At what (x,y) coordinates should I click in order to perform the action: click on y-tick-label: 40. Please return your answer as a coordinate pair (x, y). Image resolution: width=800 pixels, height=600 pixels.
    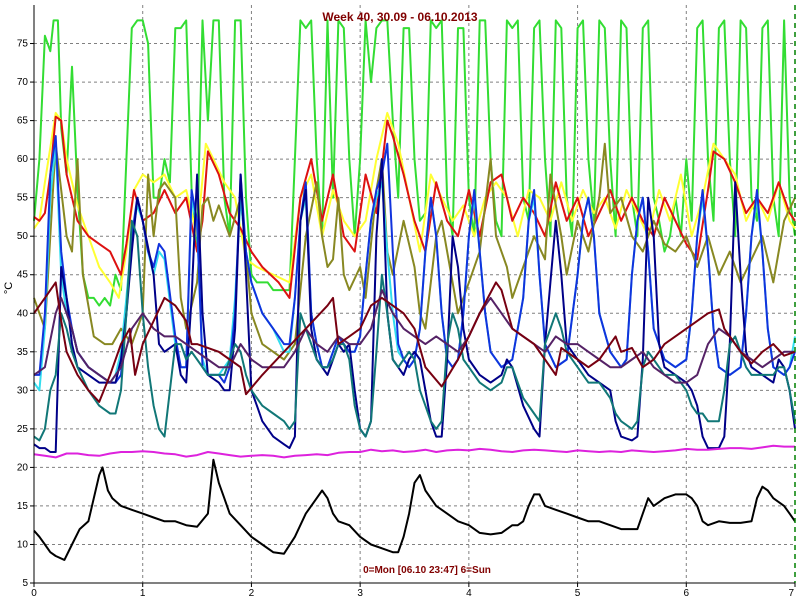
    Looking at the image, I should click on (23, 313).